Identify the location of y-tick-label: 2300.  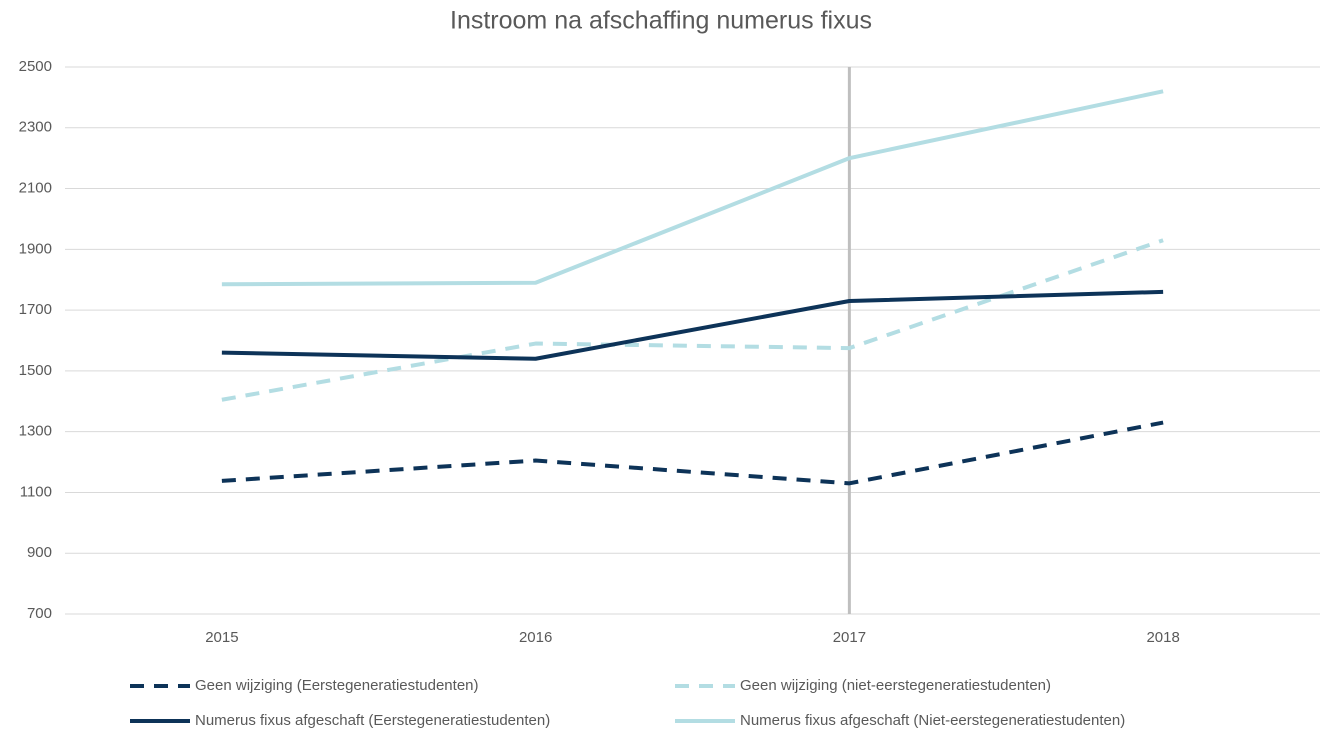
(35, 127).